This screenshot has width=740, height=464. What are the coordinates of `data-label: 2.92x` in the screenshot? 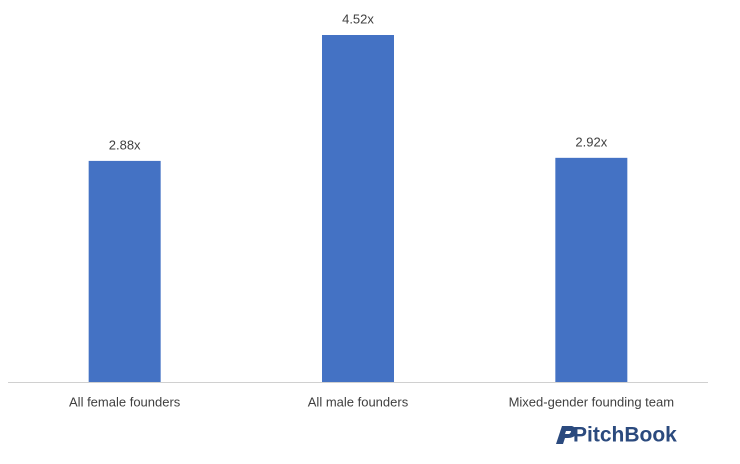 It's located at (591, 141).